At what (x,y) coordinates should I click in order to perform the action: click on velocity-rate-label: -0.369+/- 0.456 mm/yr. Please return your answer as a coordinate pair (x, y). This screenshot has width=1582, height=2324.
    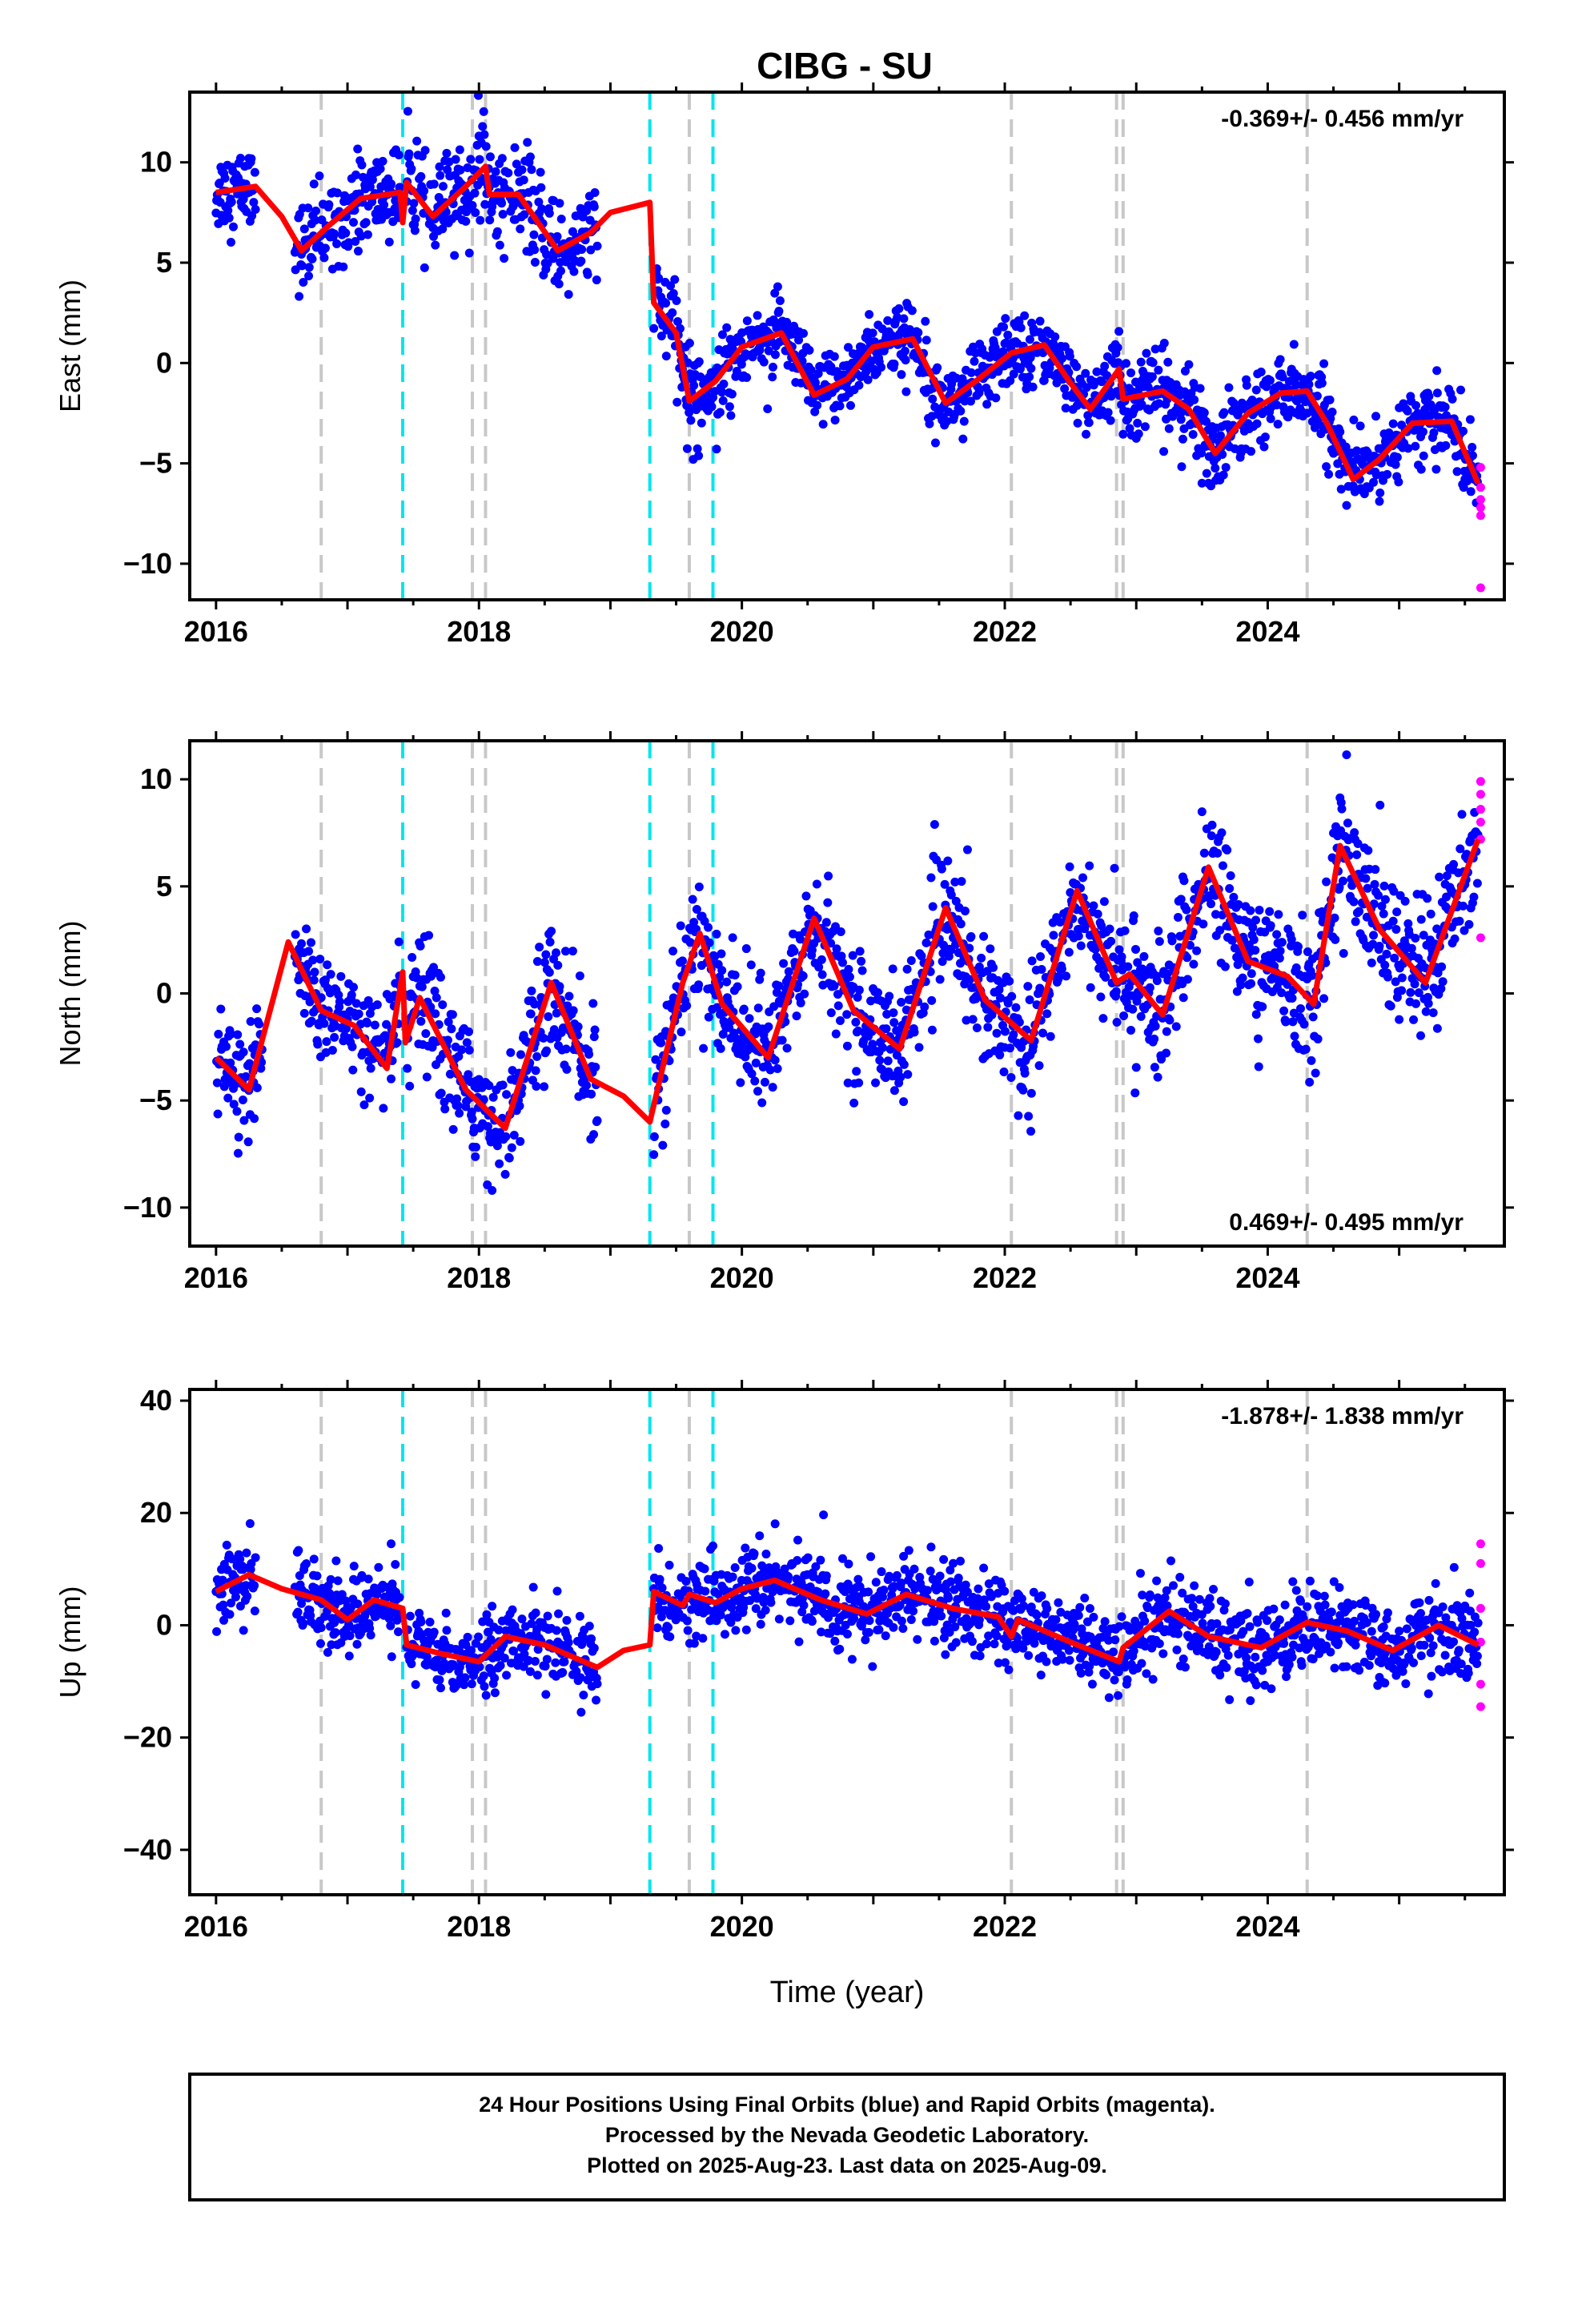
    Looking at the image, I should click on (1342, 119).